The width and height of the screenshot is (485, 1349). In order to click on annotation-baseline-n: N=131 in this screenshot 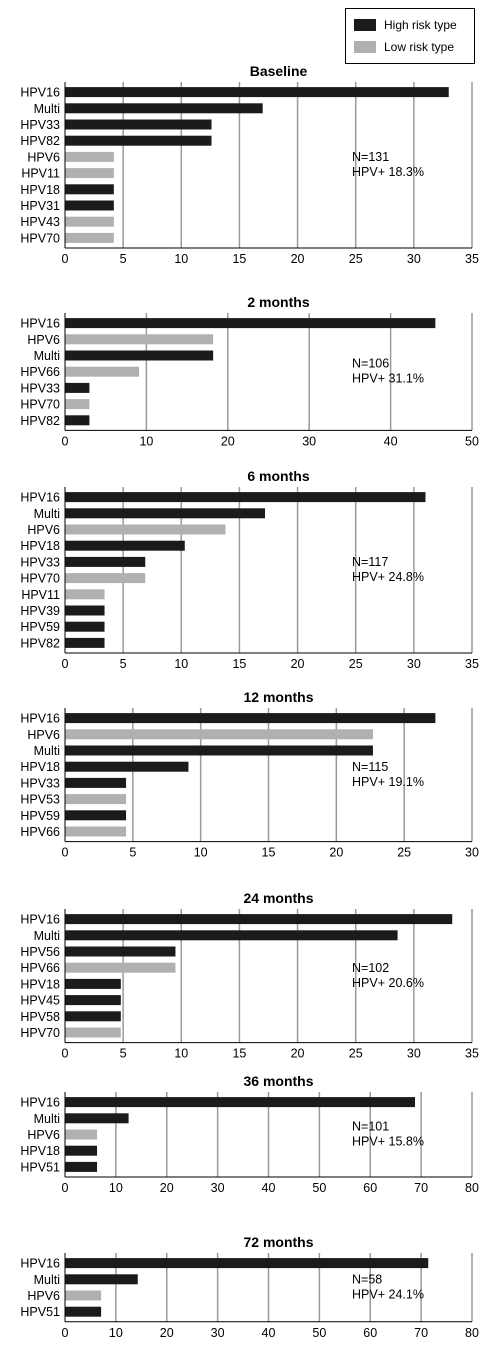, I will do `click(370, 157)`.